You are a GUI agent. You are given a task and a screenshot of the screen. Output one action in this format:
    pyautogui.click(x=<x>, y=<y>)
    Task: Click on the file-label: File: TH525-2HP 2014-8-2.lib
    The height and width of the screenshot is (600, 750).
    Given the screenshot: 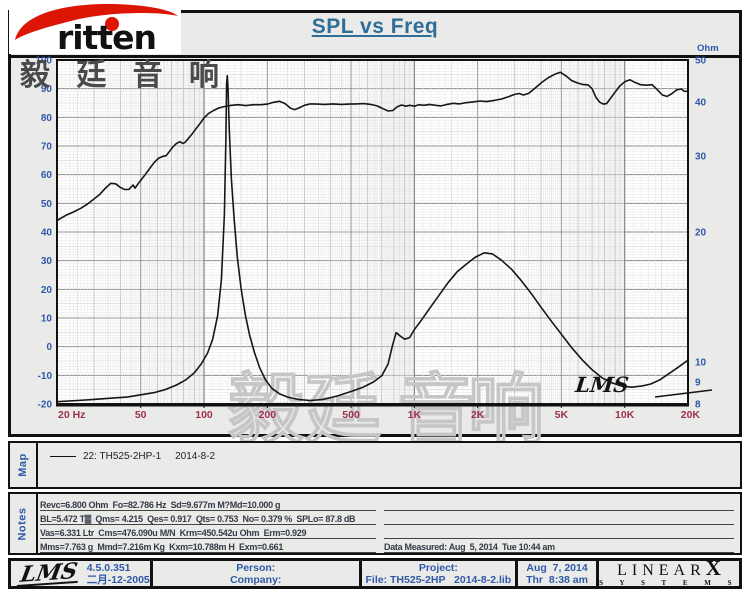 What is the action you would take?
    pyautogui.click(x=438, y=579)
    